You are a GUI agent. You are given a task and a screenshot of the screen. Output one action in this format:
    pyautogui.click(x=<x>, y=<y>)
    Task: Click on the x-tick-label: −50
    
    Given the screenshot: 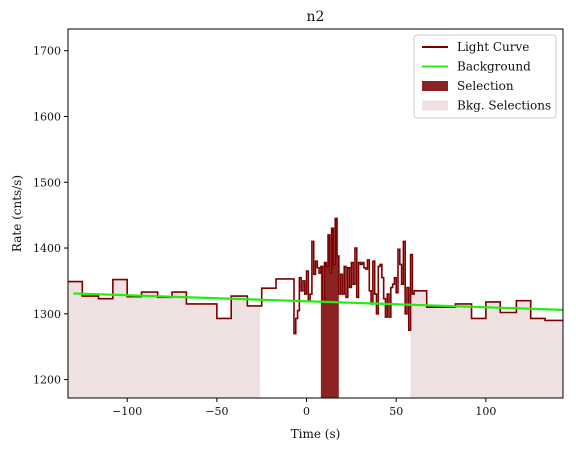 What is the action you would take?
    pyautogui.click(x=216, y=411)
    